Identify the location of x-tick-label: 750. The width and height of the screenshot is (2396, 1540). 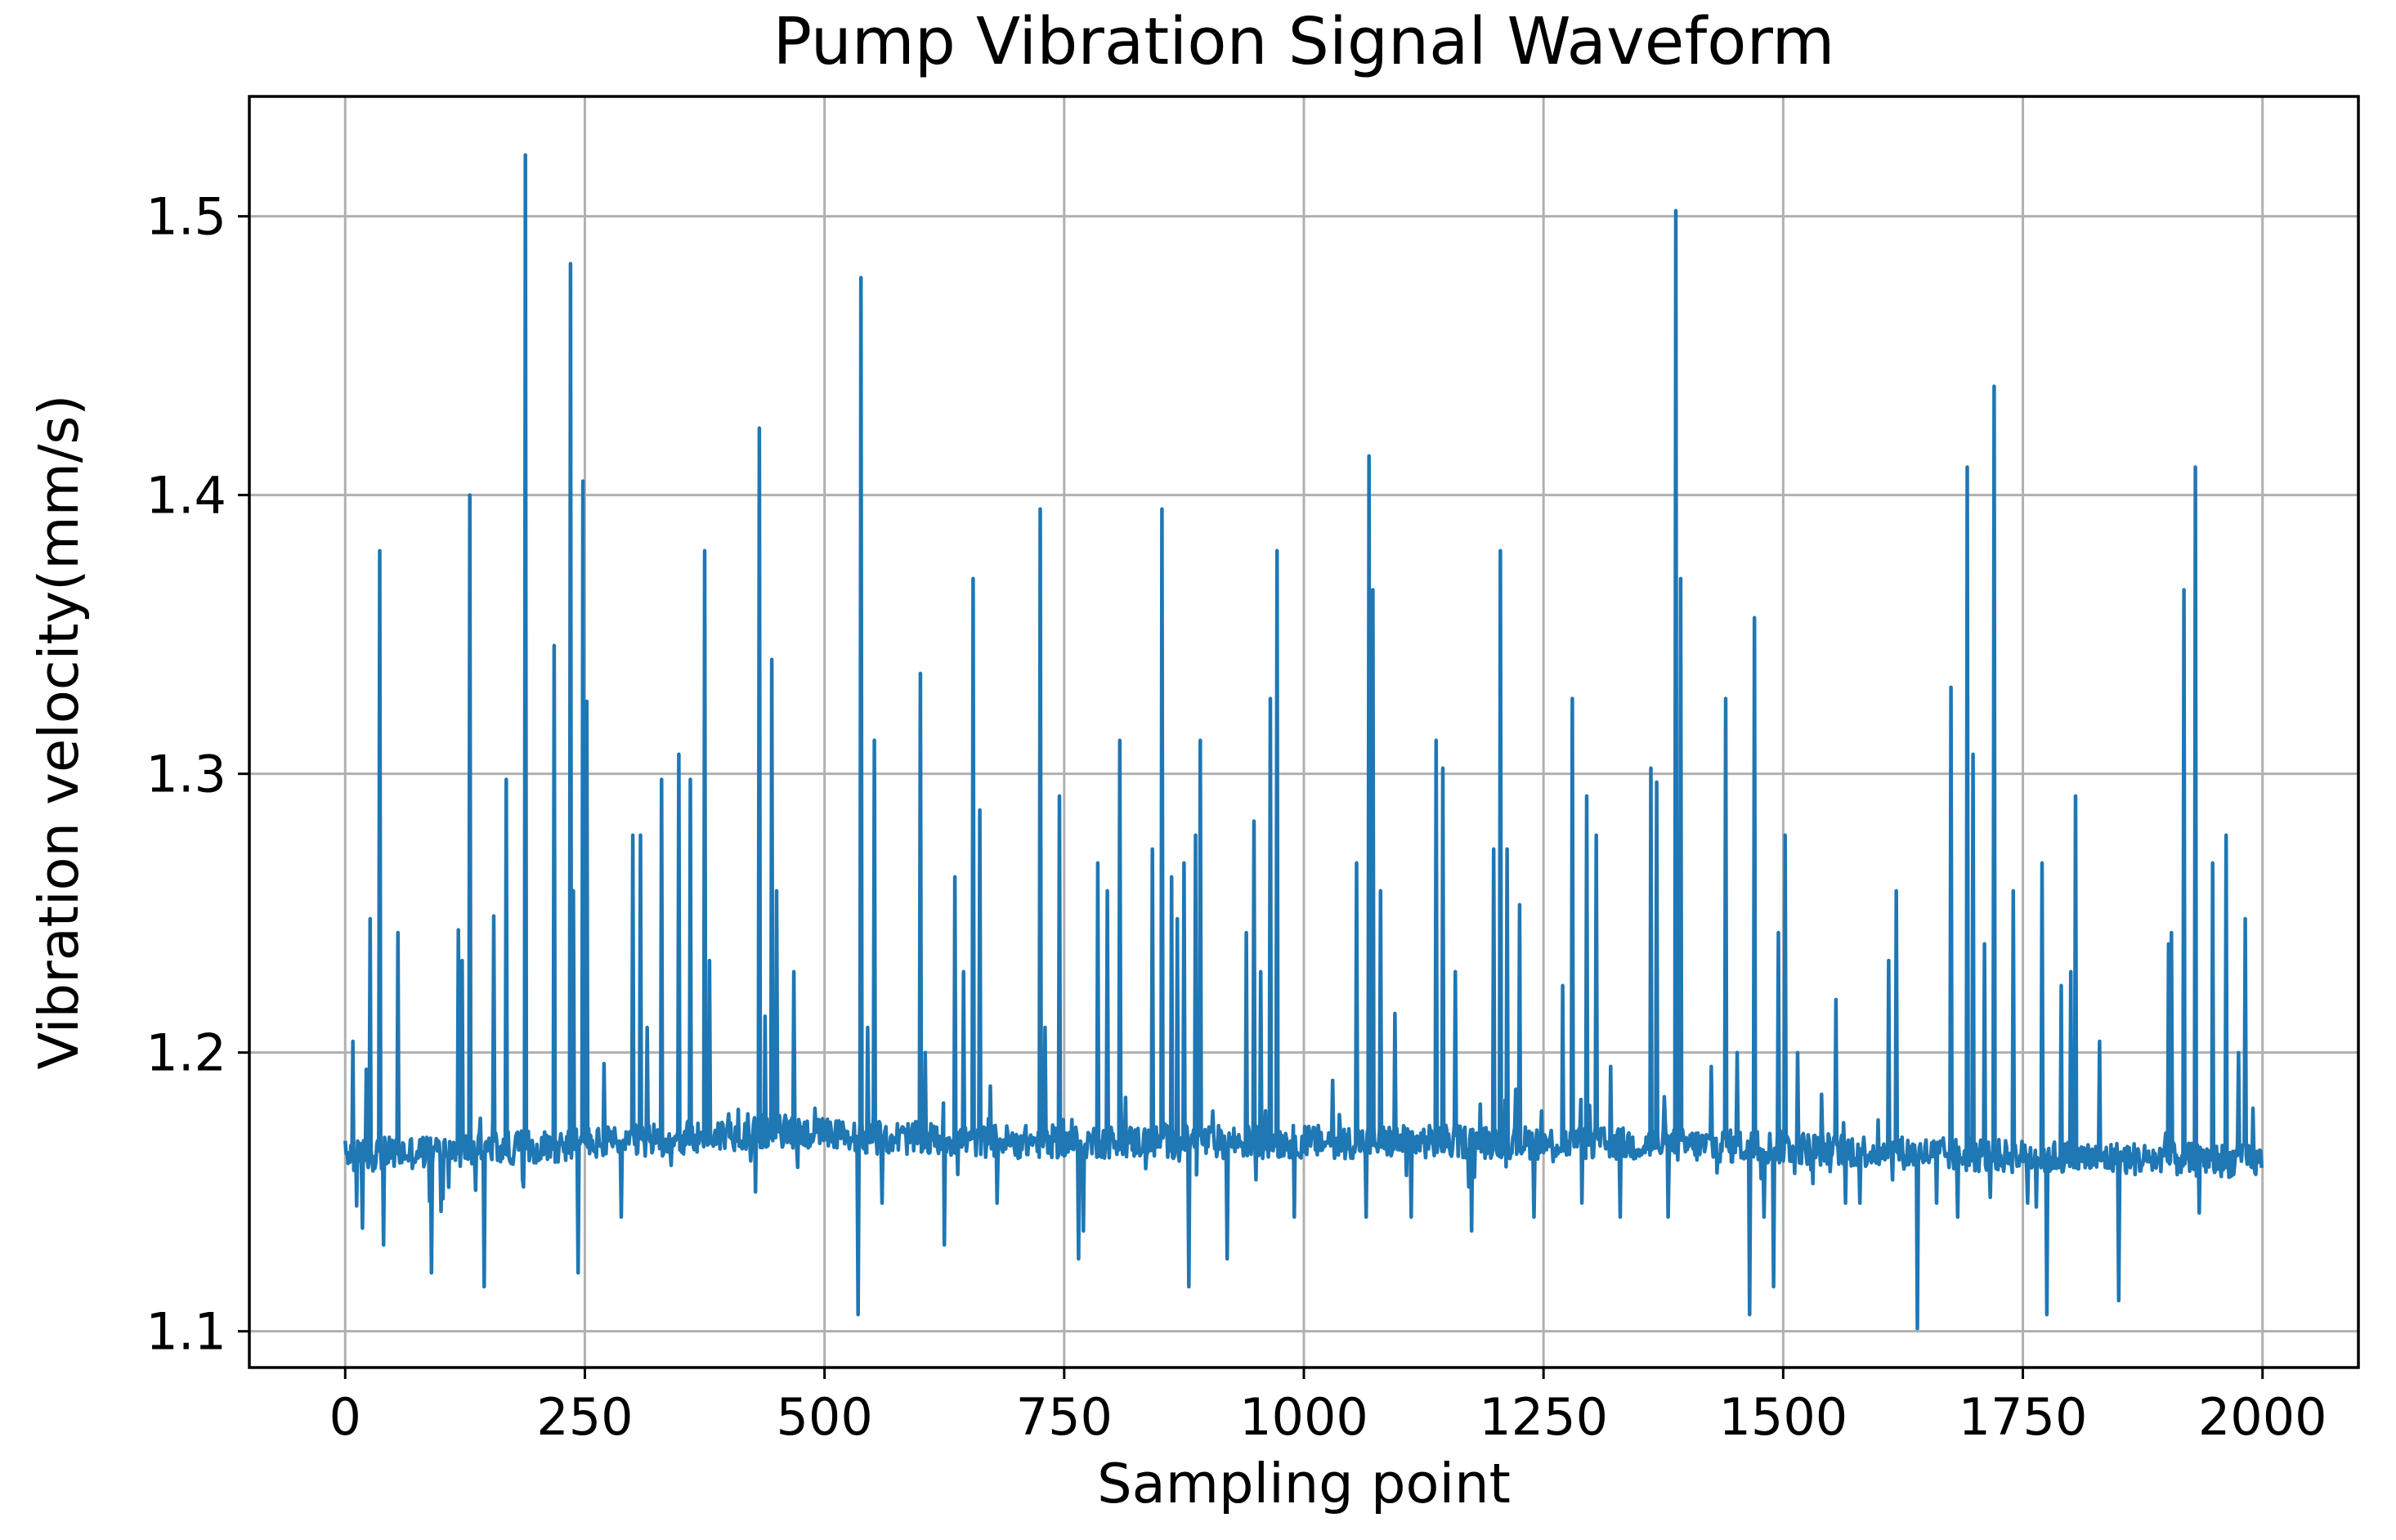
(1064, 1417).